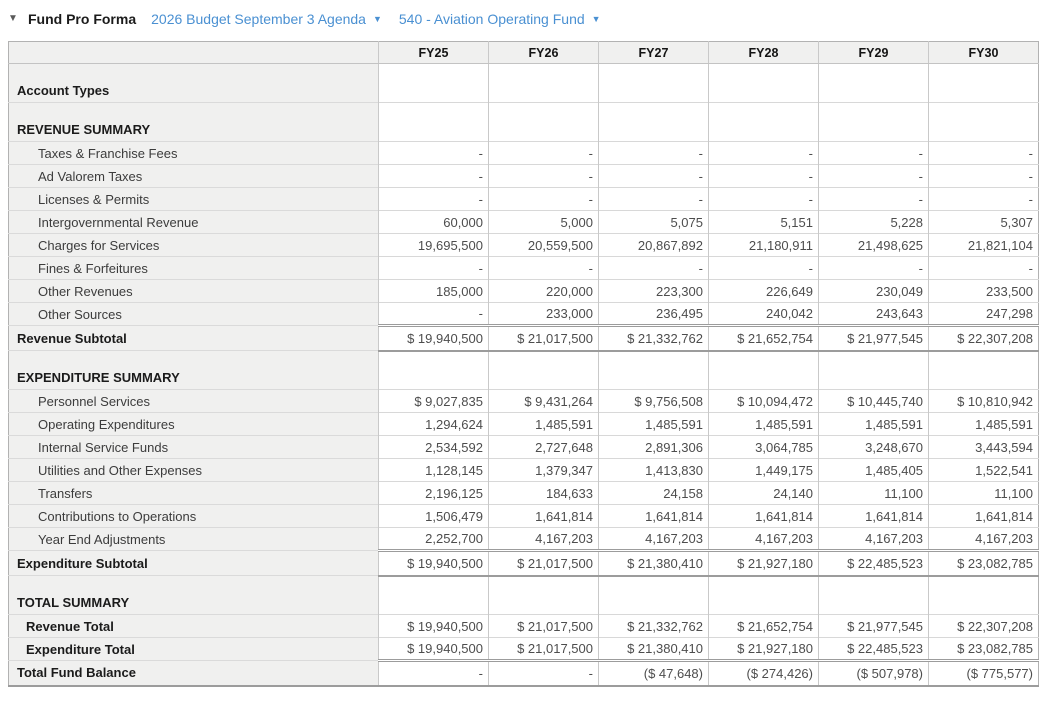 The width and height of the screenshot is (1042, 702). I want to click on row-label: Licenses & Permits, so click(193, 199).